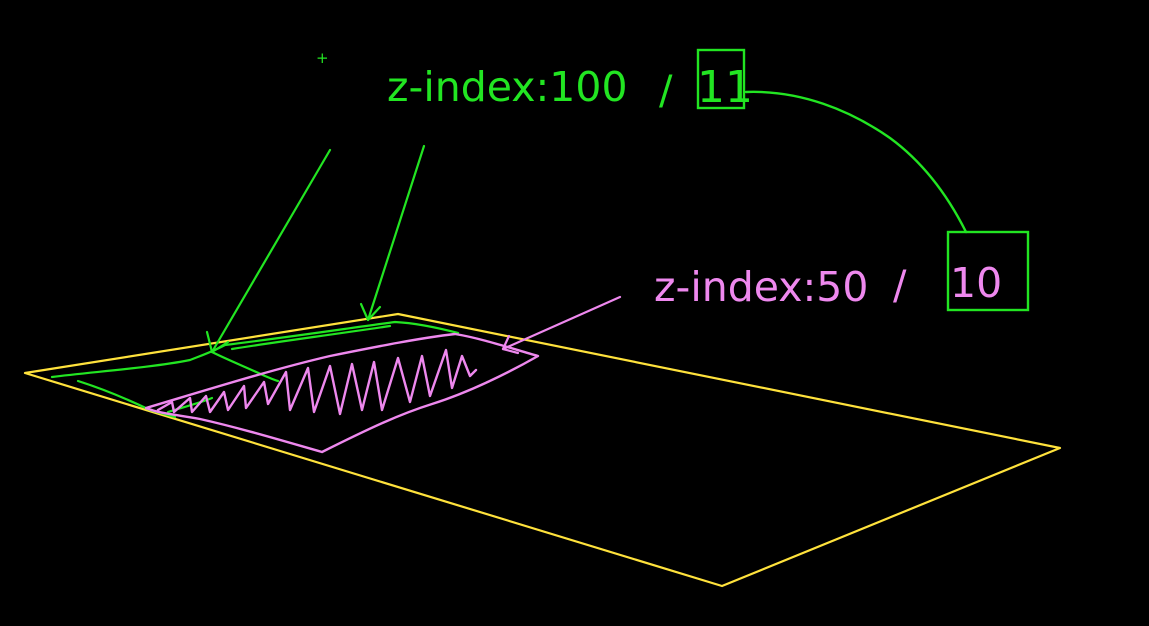 The width and height of the screenshot is (1149, 626). Describe the element at coordinates (396, 233) in the screenshot. I see `arrow-z100-right` at that location.